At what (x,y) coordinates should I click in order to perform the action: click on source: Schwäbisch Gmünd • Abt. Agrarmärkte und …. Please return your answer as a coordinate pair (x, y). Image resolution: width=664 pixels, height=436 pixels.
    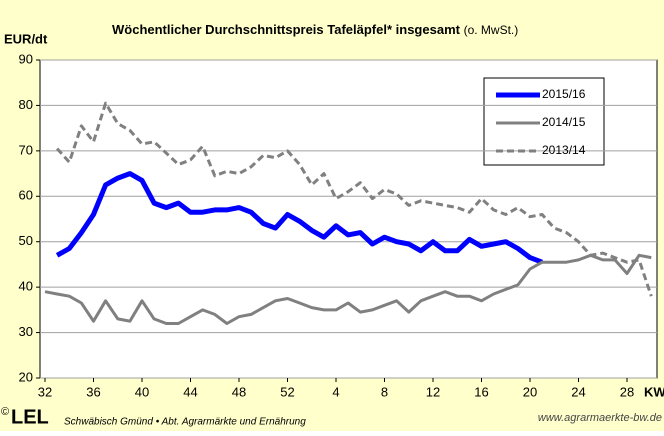
    Looking at the image, I should click on (185, 422).